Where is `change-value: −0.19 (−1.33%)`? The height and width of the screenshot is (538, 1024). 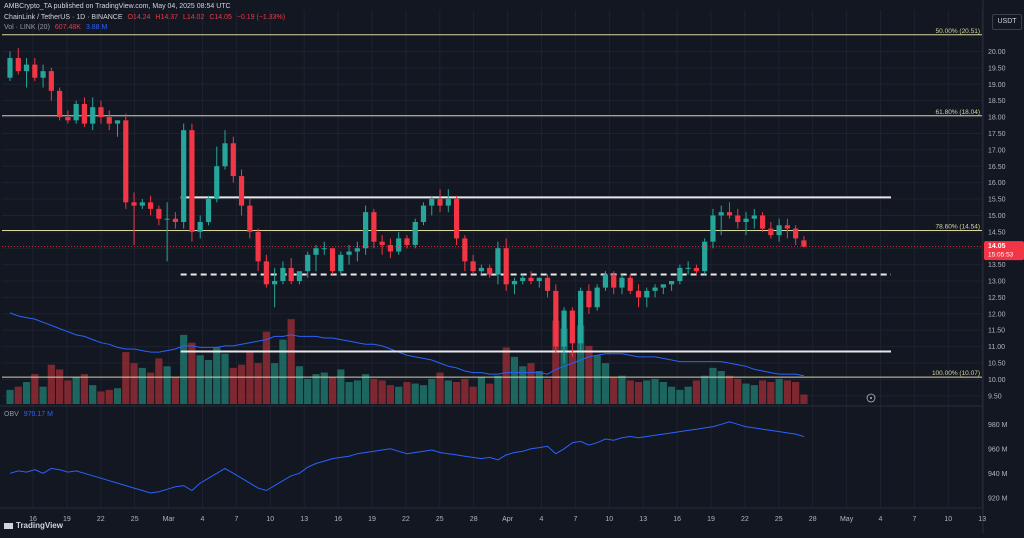
change-value: −0.19 (−1.33%) is located at coordinates (261, 17).